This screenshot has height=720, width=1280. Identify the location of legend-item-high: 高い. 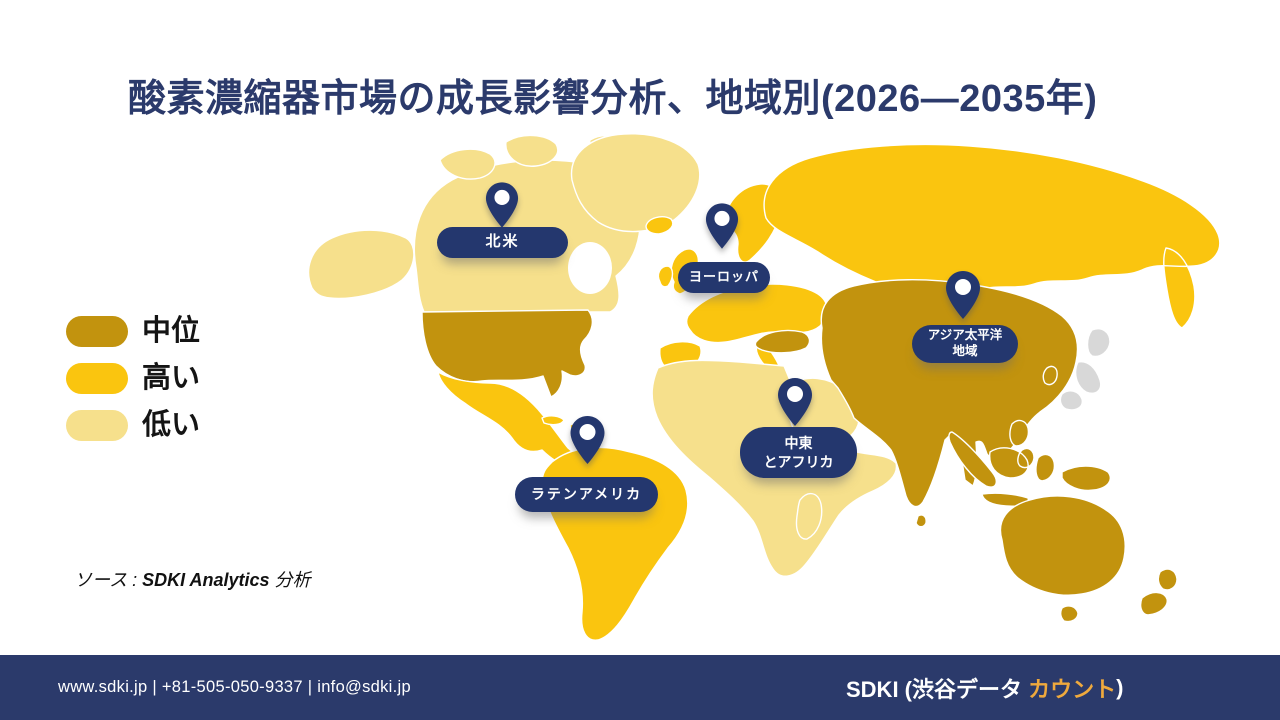
(133, 378).